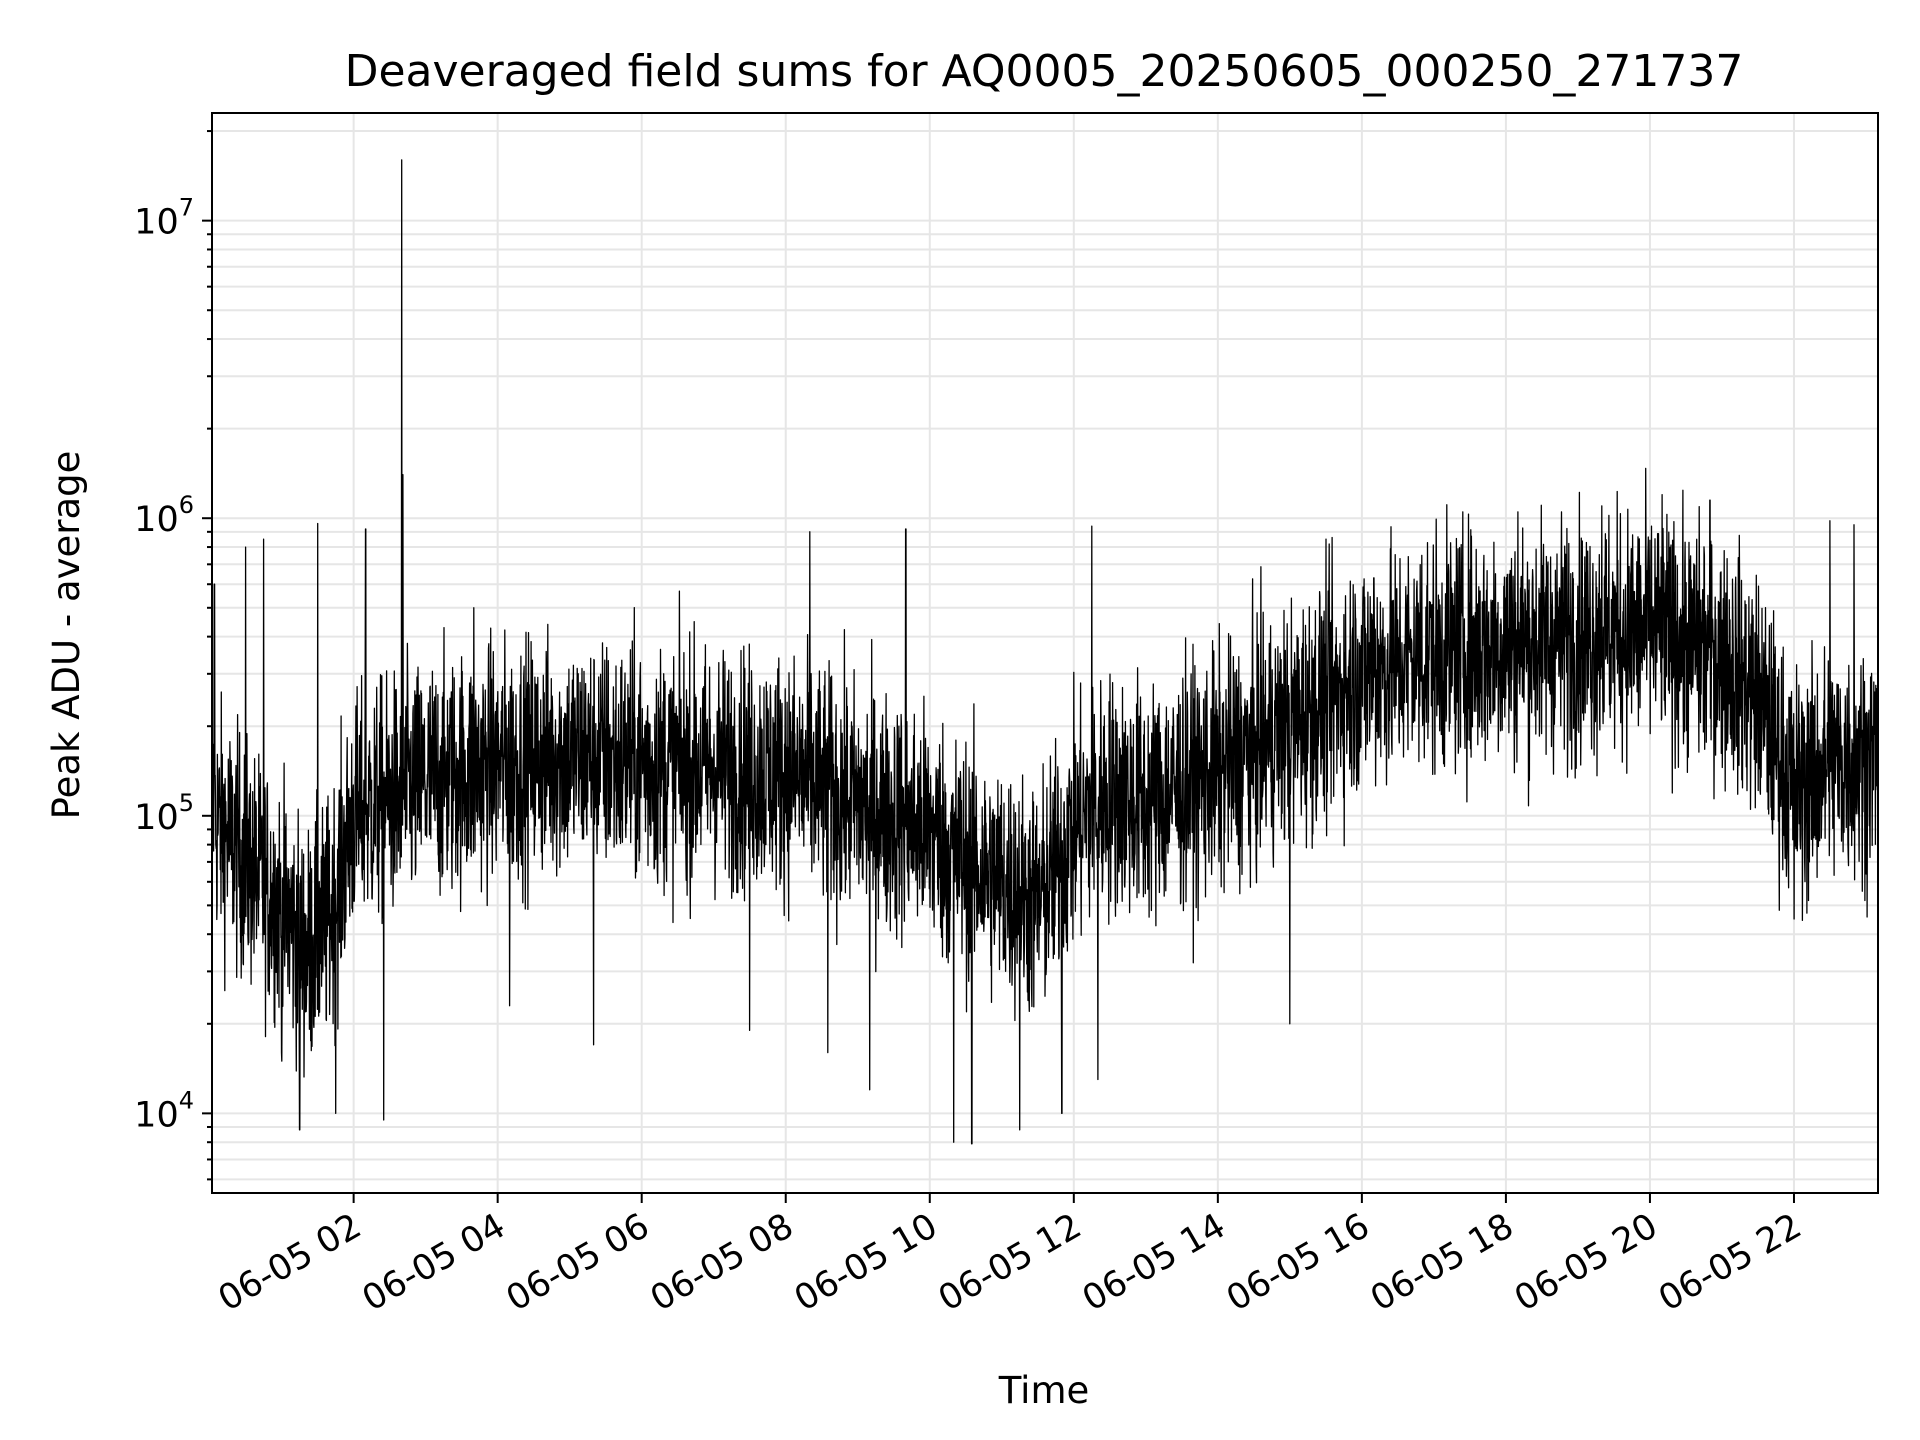  I want to click on y-tick-exponent: 7, so click(186, 208).